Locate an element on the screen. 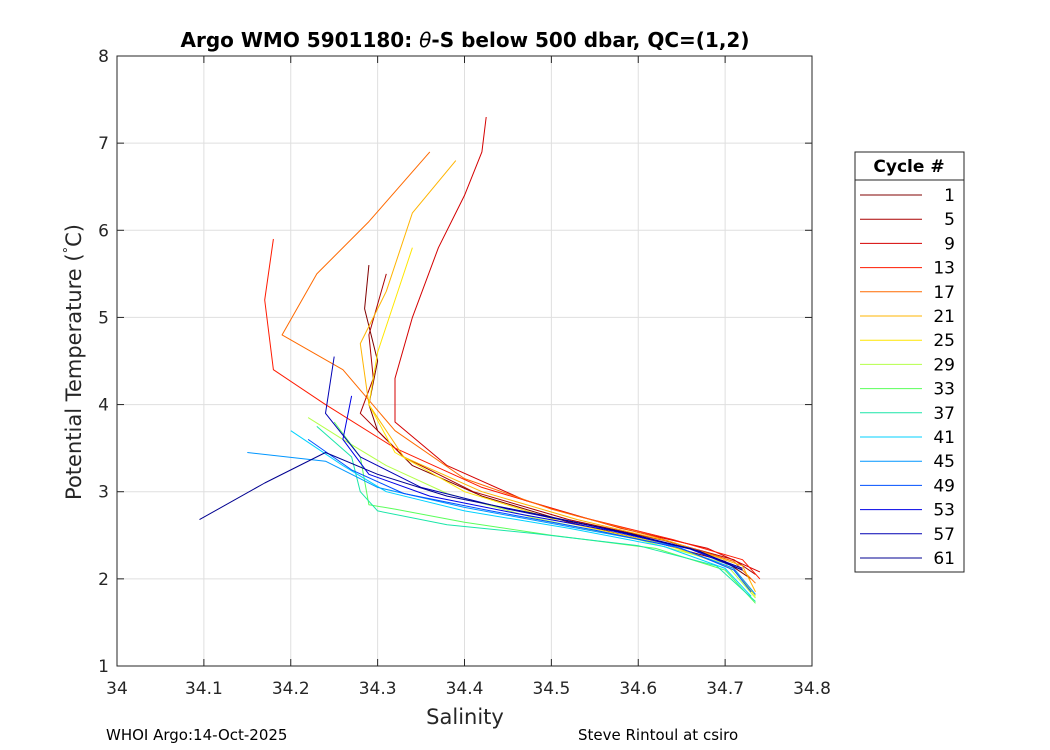 The width and height of the screenshot is (1050, 750). legend-label-61: 61 is located at coordinates (944, 559).